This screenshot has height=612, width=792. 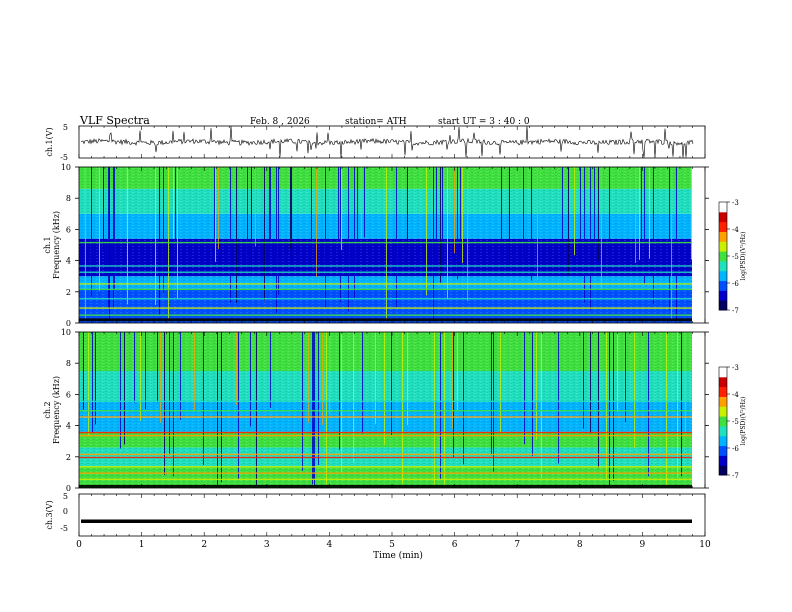 What do you see at coordinates (204, 545) in the screenshot?
I see `xtick-label: 2` at bounding box center [204, 545].